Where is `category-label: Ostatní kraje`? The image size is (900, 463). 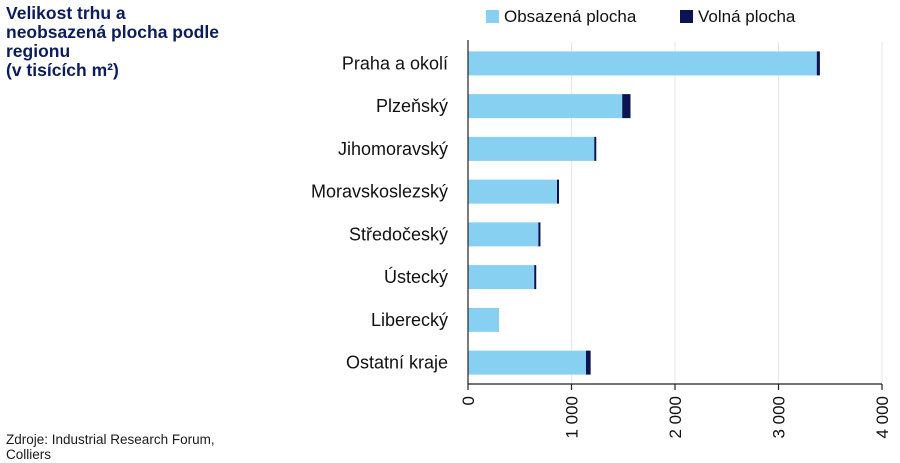 category-label: Ostatní kraje is located at coordinates (397, 363).